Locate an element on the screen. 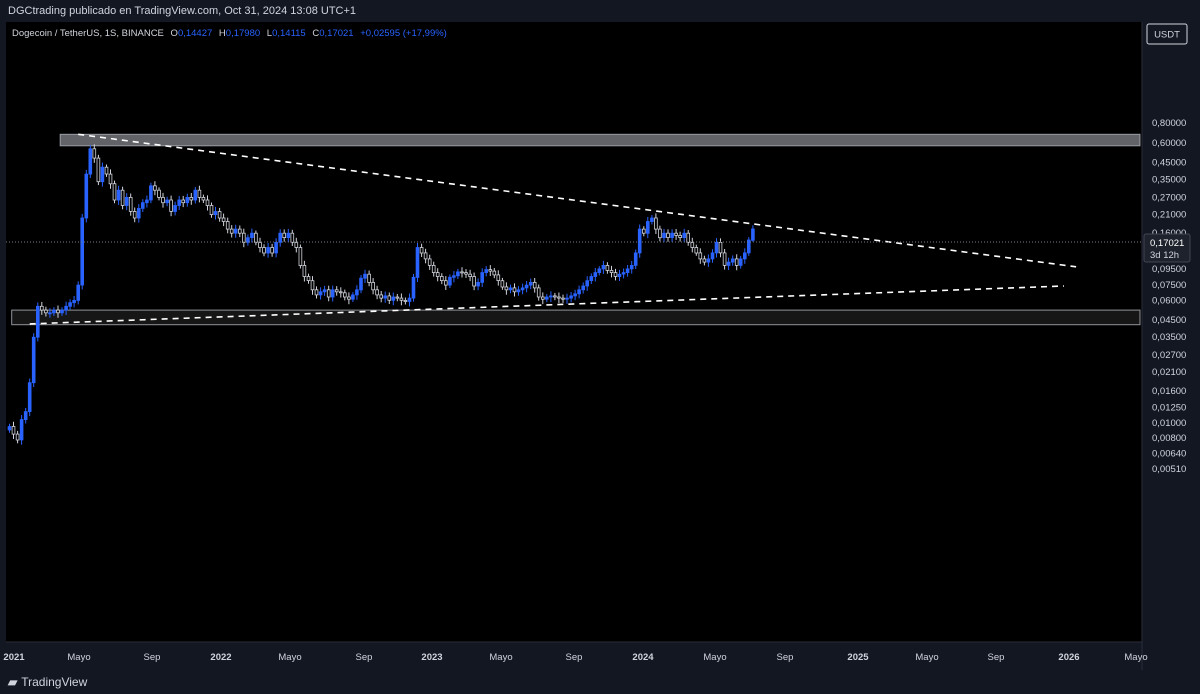  price-tick-label: 0,03500 is located at coordinates (1169, 337).